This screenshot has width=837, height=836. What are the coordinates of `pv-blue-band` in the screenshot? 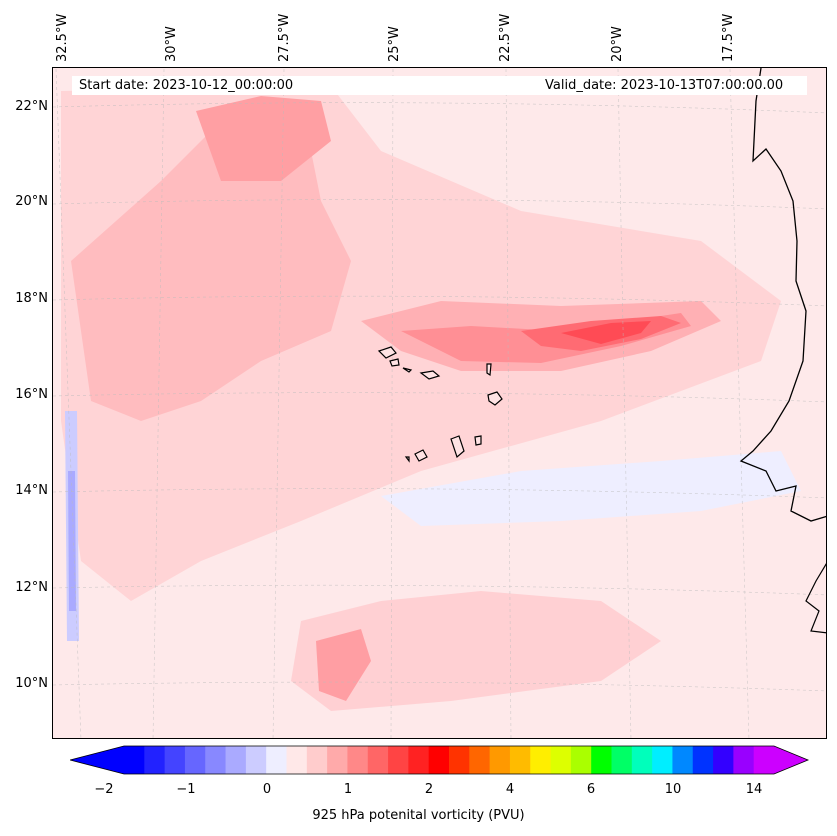 It's located at (591, 488).